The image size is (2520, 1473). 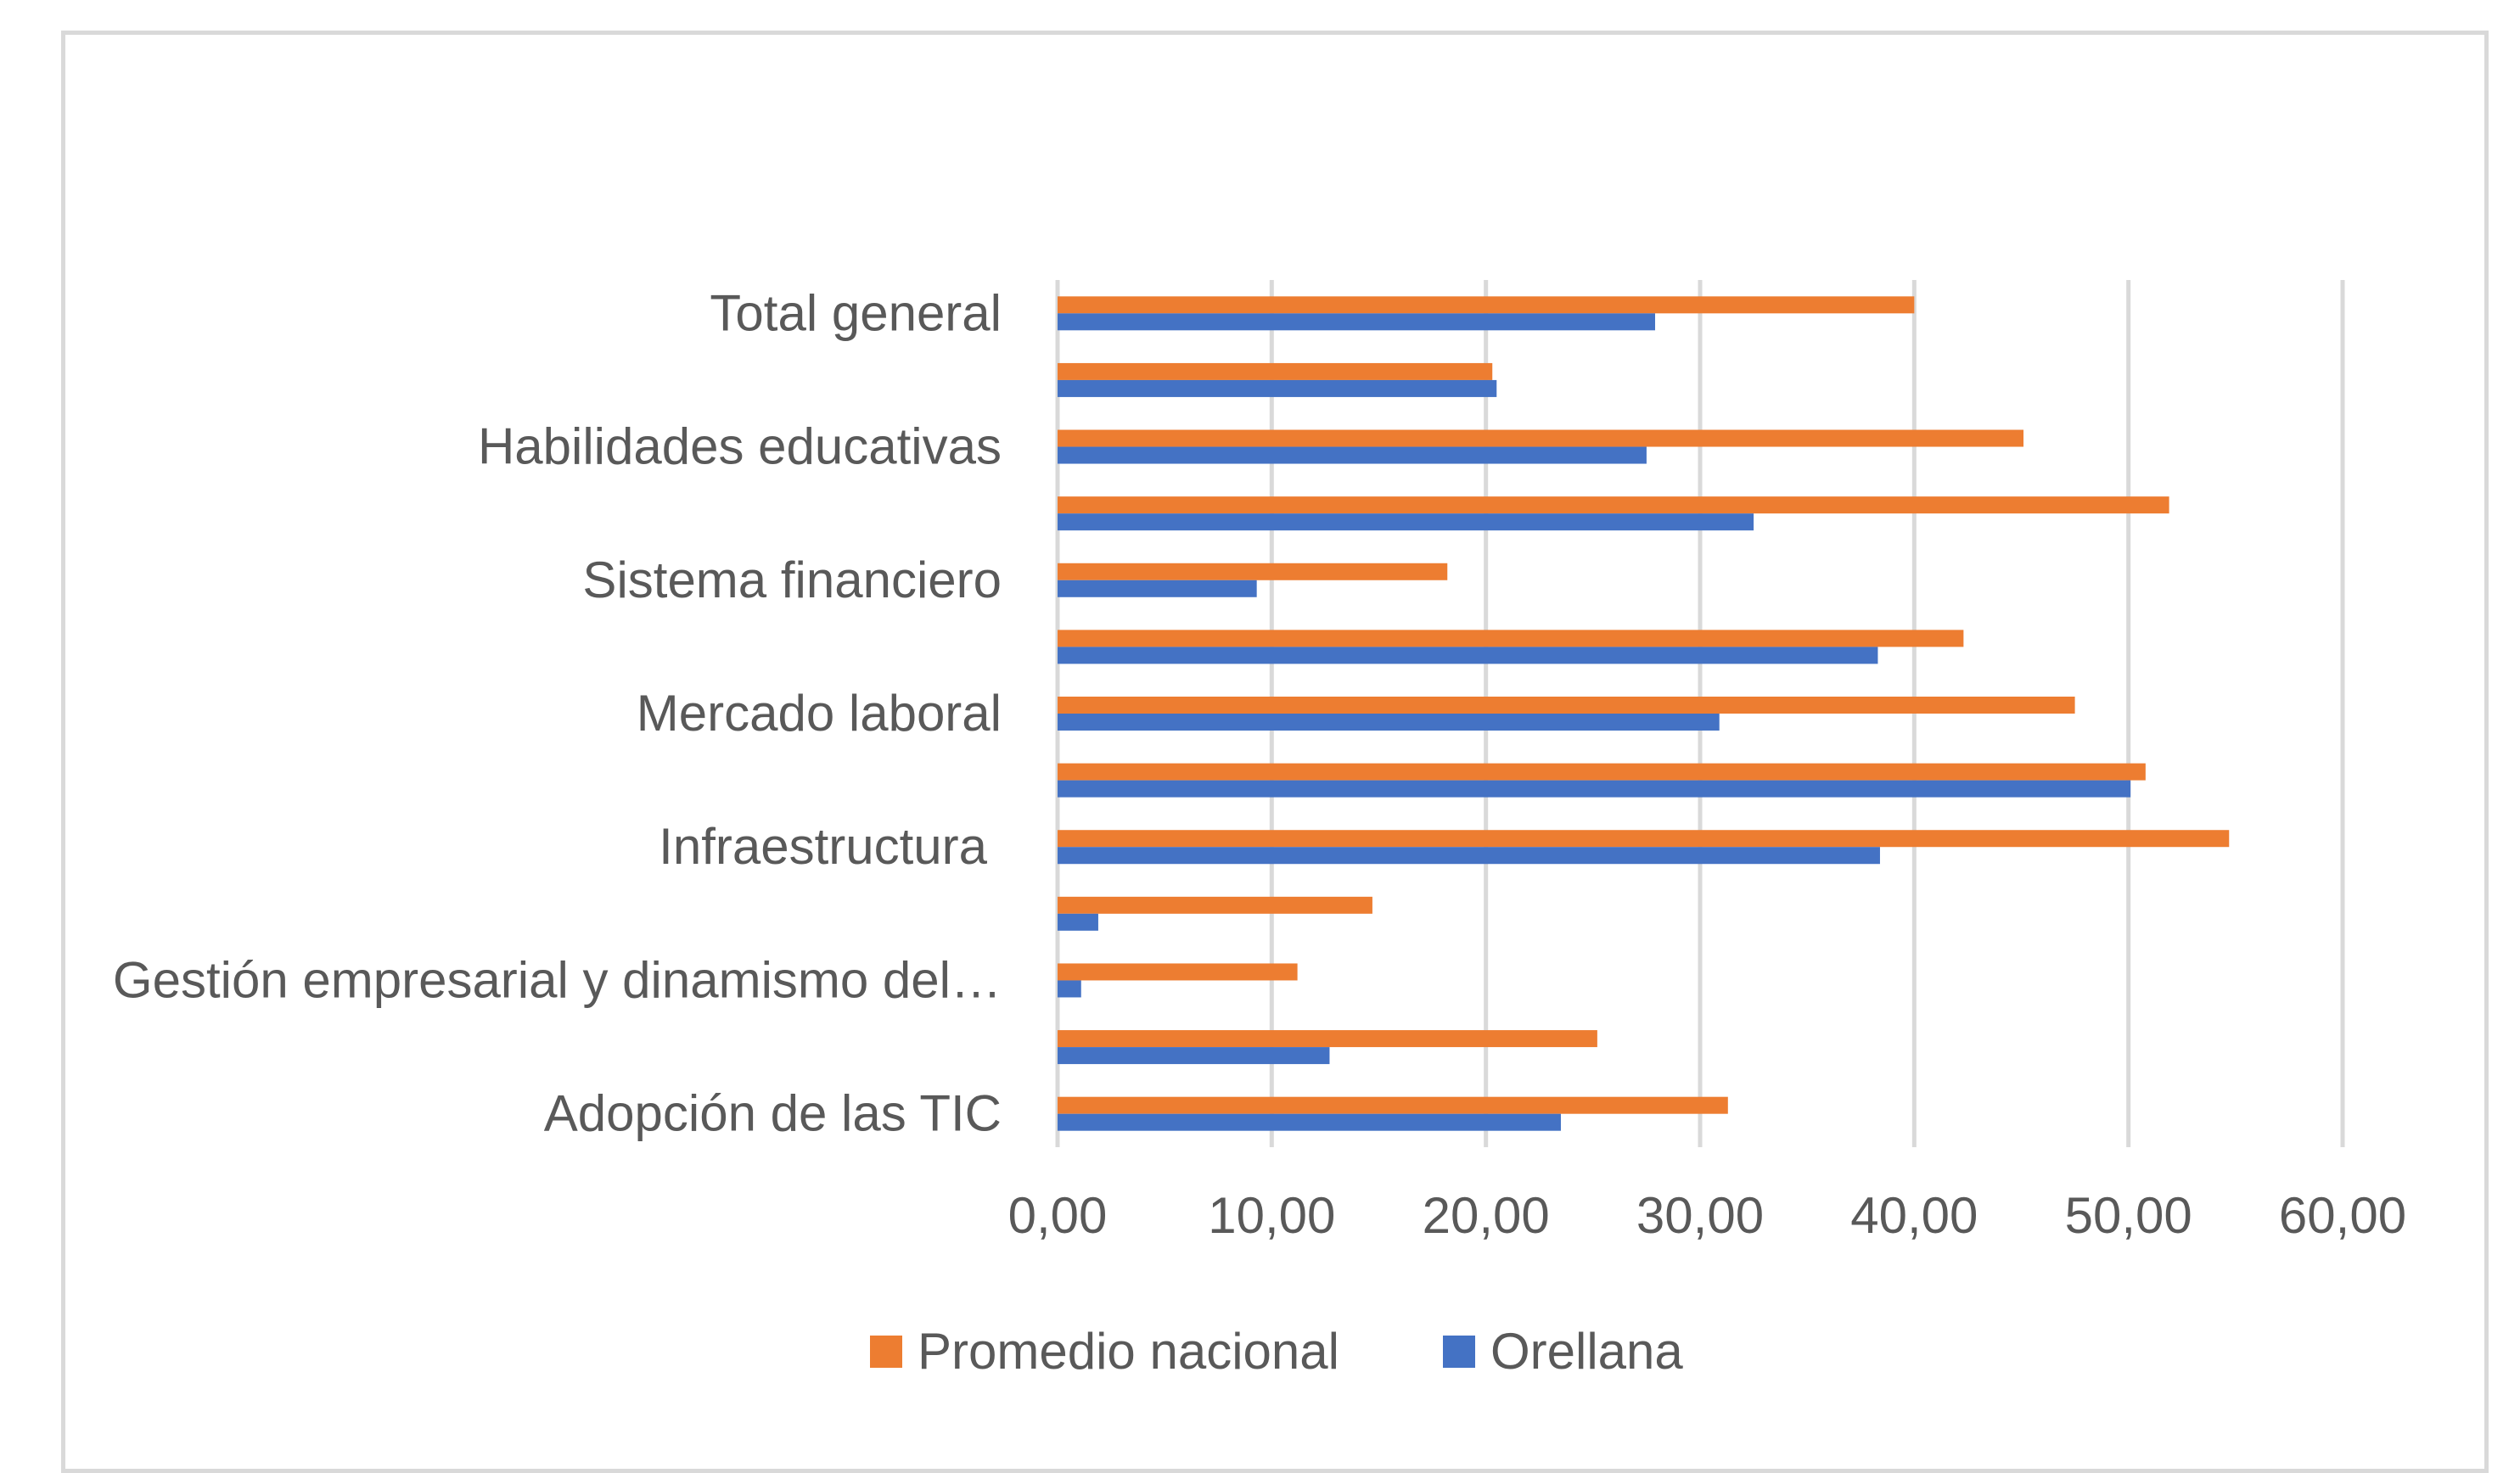 I want to click on x-axis-ticks: 0,00 10,00 20,00 30,00 40,00 50,00 60,00, so click(x=1707, y=1215).